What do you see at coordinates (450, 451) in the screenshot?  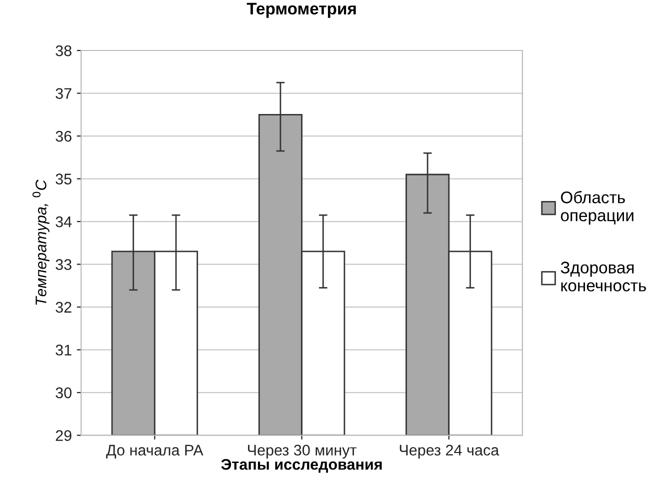 I see `x-tick-label: Через 24 часа` at bounding box center [450, 451].